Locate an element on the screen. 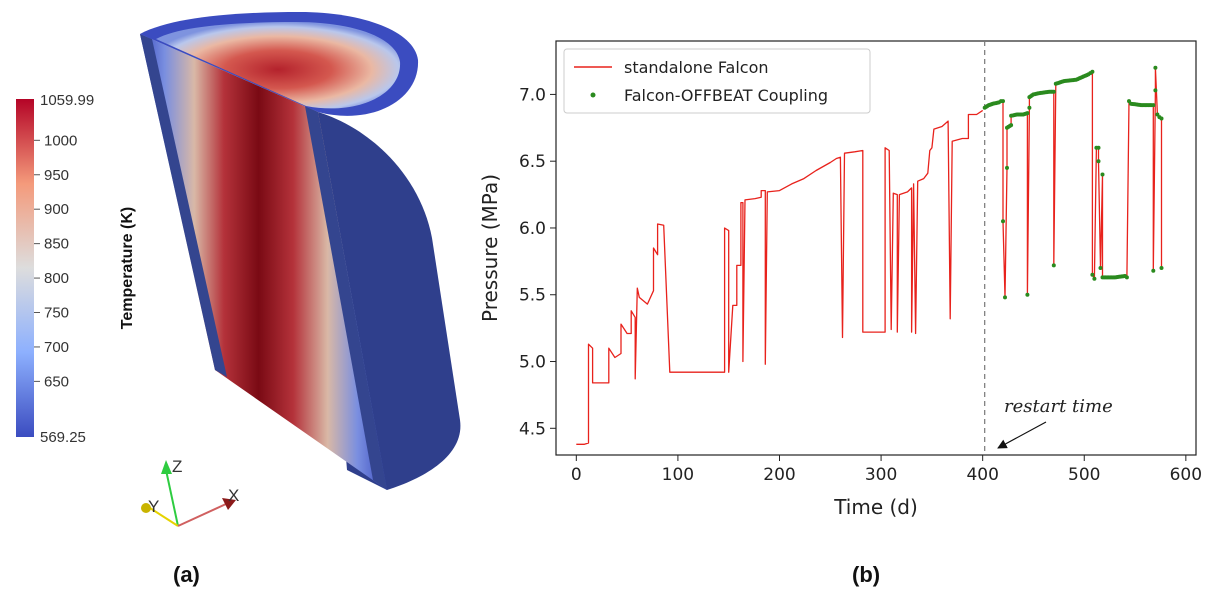  z-axis-line is located at coordinates (172, 498).